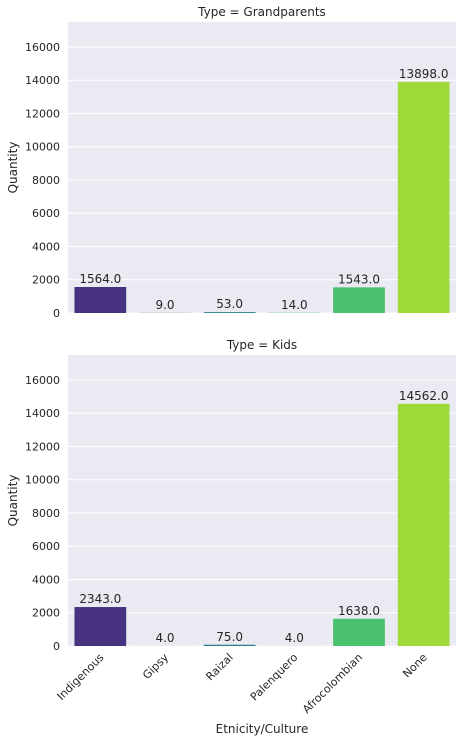 This screenshot has height=742, width=463. What do you see at coordinates (424, 396) in the screenshot?
I see `bar-value-label-1-5: 14562.0` at bounding box center [424, 396].